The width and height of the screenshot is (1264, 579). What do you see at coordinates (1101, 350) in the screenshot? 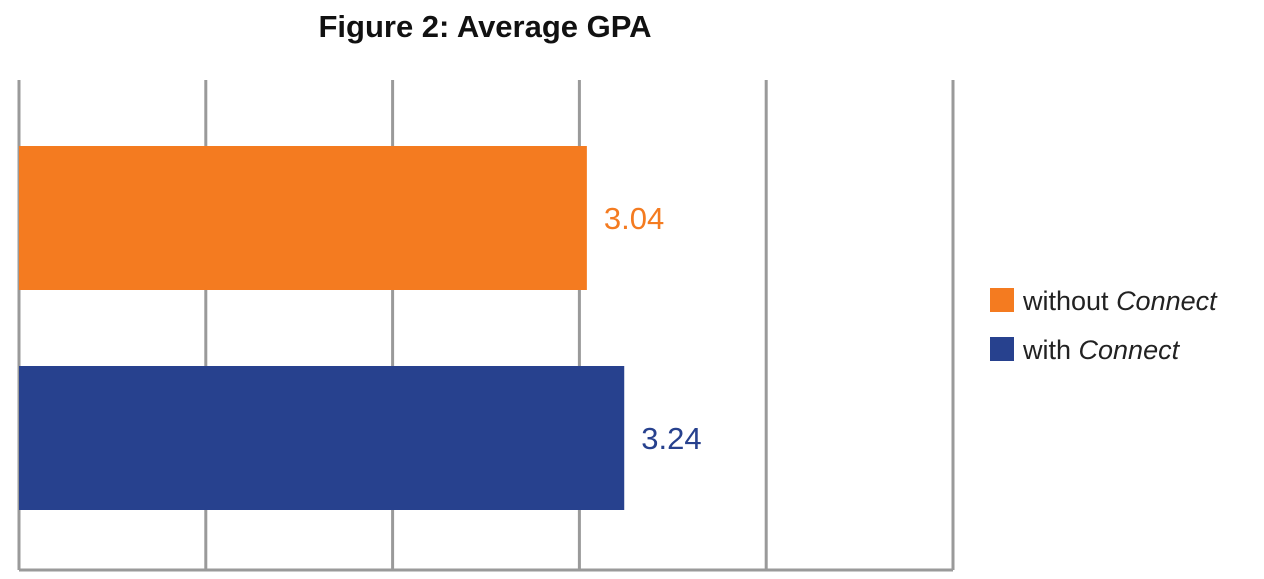
I see `legend-label-1: with Connect` at bounding box center [1101, 350].